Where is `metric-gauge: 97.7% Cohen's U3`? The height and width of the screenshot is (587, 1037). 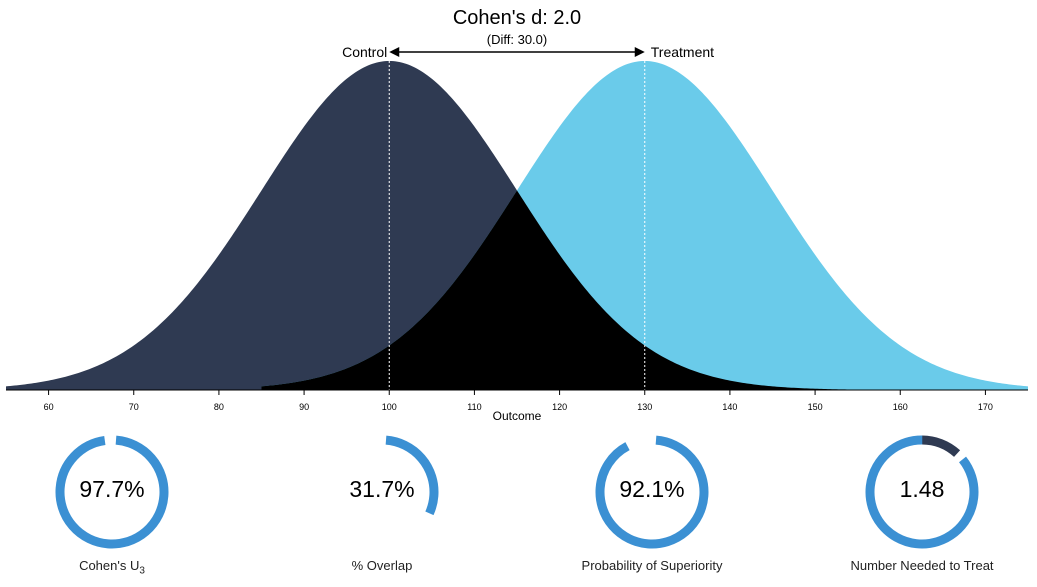 metric-gauge: 97.7% Cohen's U3 is located at coordinates (112, 507).